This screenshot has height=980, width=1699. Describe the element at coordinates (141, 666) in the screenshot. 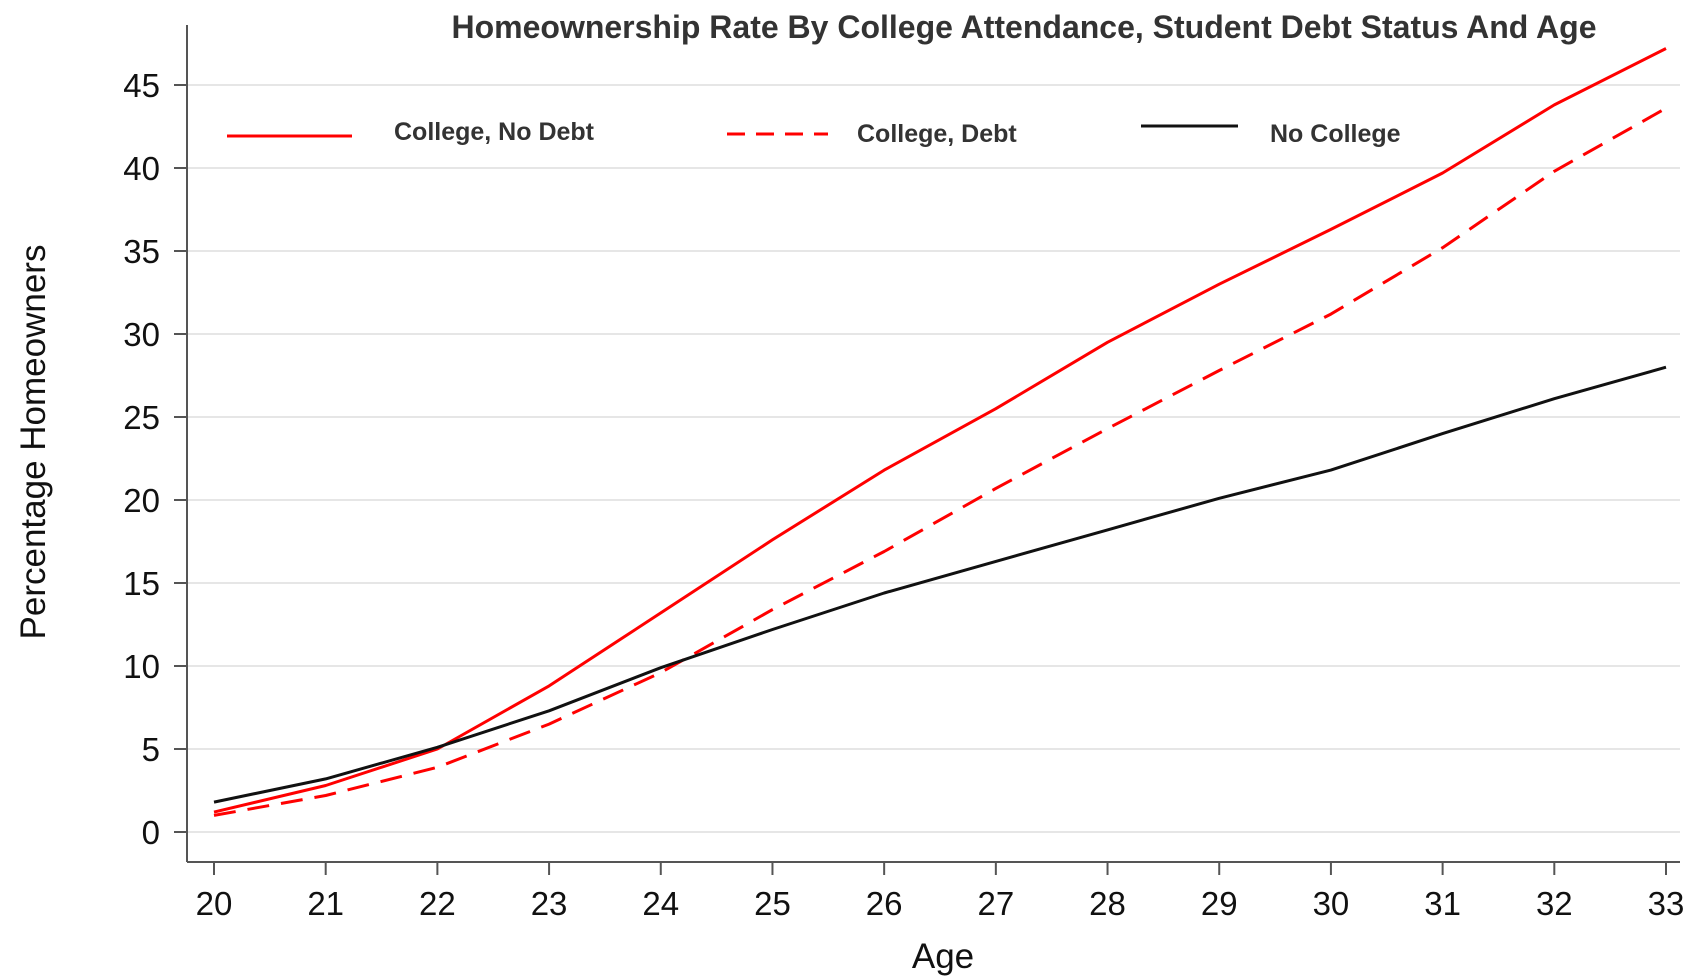

I see `y-tick-label: 10` at that location.